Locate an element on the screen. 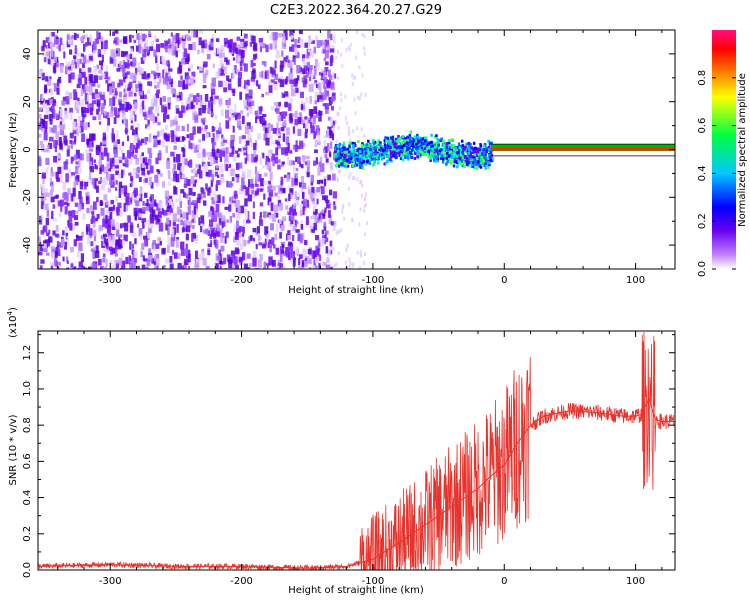 Image resolution: width=750 pixels, height=600 pixels. snr-y-tick-label: 1.2 is located at coordinates (27, 353).